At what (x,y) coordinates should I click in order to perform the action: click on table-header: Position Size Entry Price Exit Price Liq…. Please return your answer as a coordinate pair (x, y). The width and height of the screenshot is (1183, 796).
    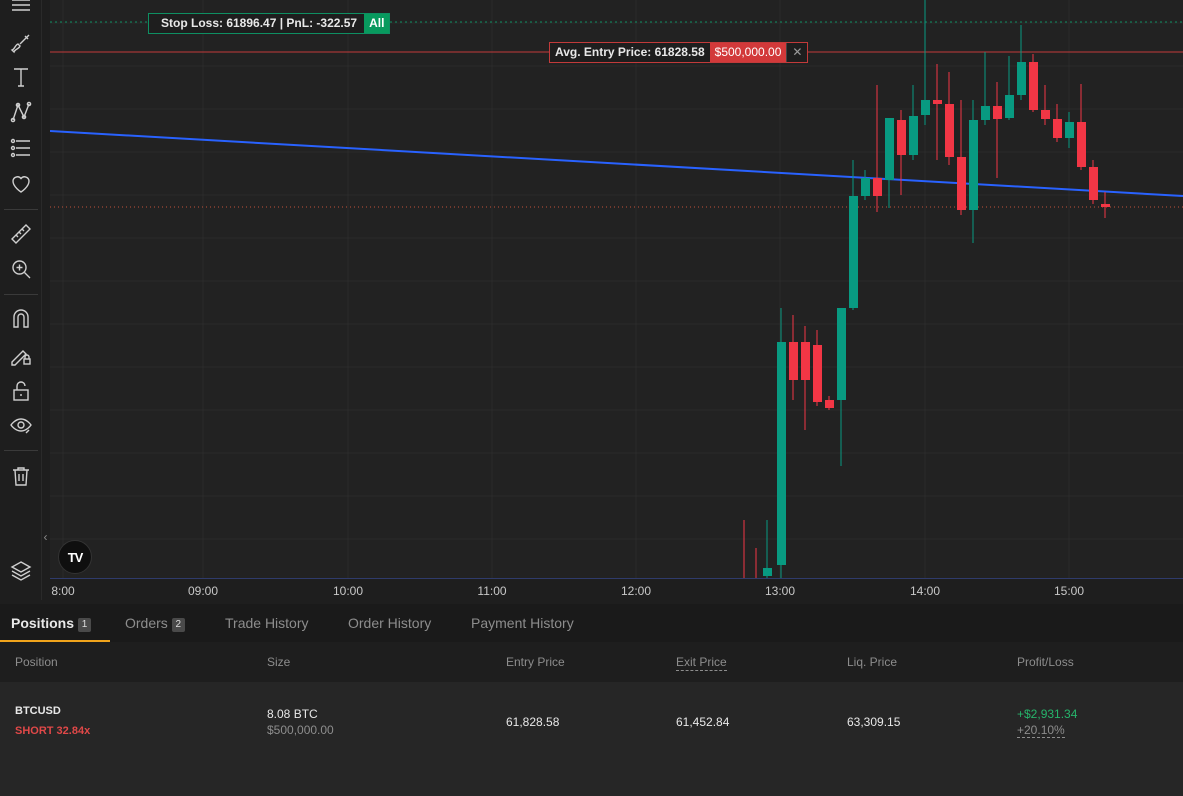
    Looking at the image, I should click on (591, 662).